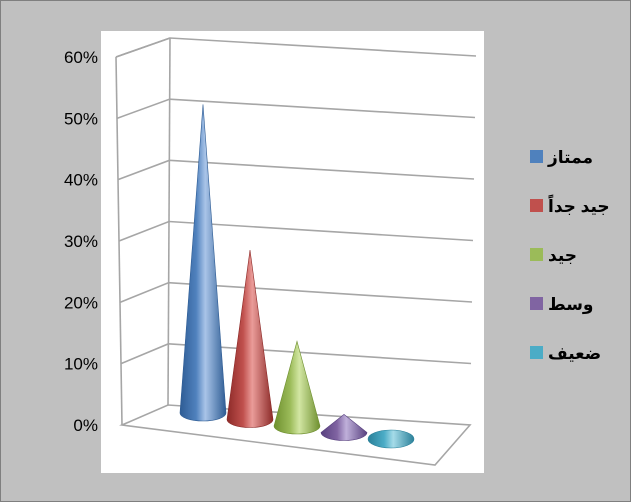  I want to click on legend-label: جيد جداً, so click(579, 204).